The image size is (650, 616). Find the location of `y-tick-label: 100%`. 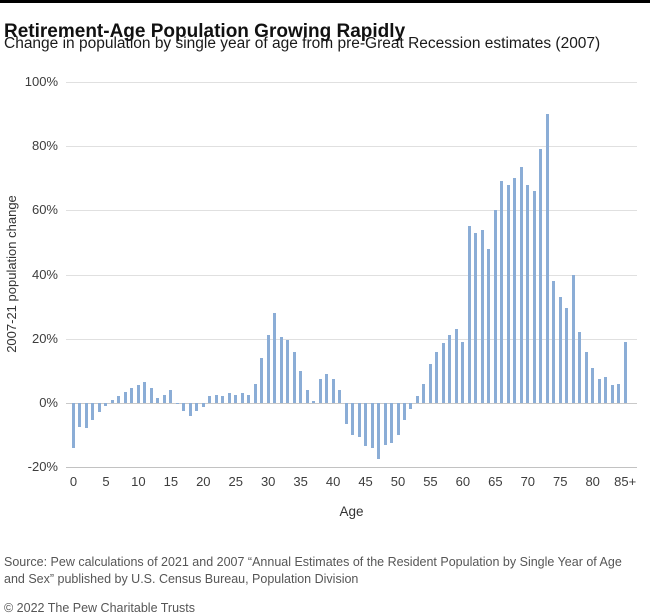

y-tick-label: 100% is located at coordinates (41, 81).